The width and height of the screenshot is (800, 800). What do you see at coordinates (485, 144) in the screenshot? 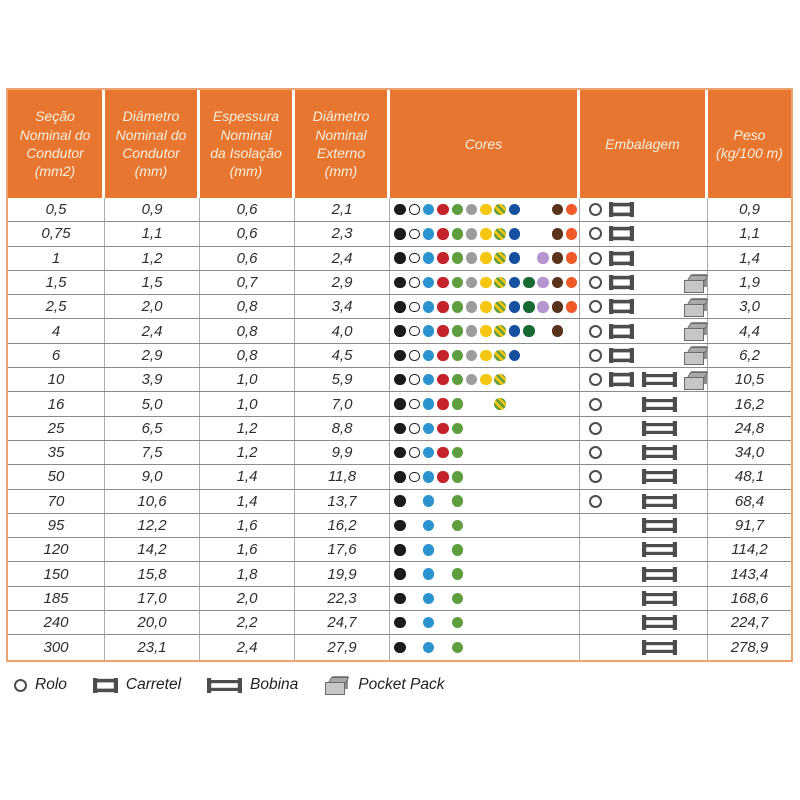
I see `column-header-cores: Cores` at bounding box center [485, 144].